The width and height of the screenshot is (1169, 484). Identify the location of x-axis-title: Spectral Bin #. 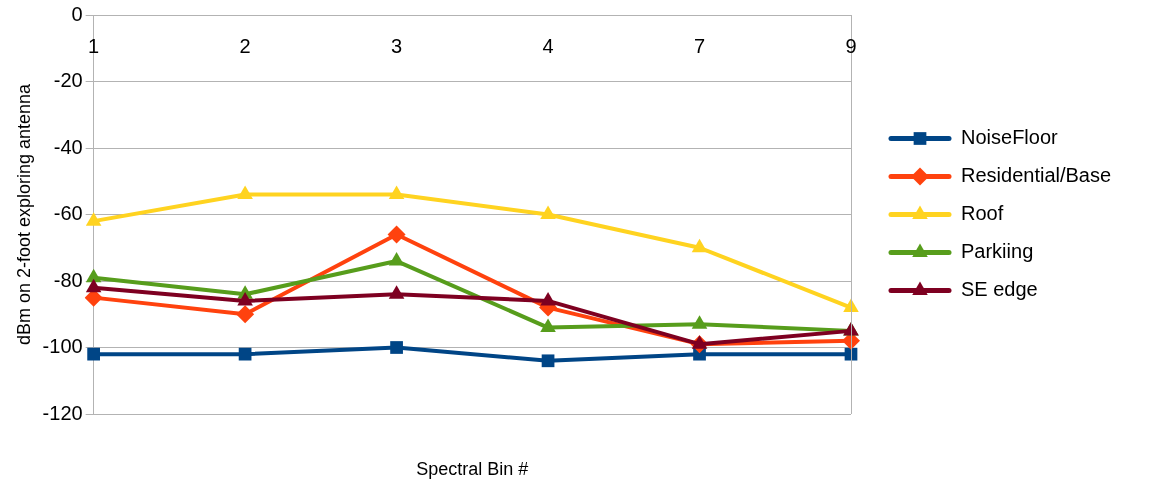
(472, 468).